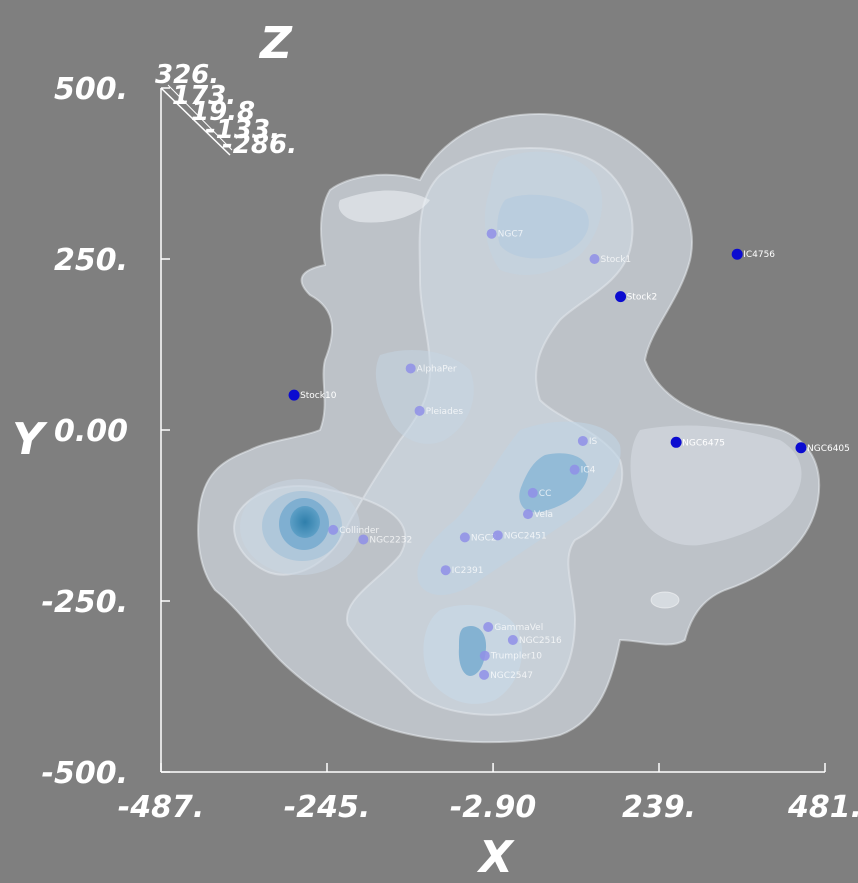 The image size is (858, 883). I want to click on z-axis-ticks: 326.173.19.8-133.-286., so click(226, 110).